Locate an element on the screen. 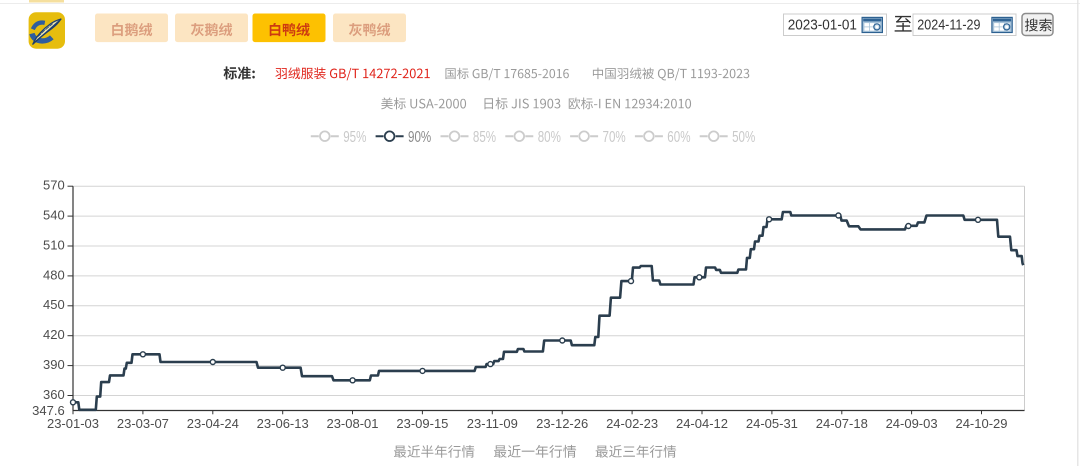 The image size is (1080, 471). svg-text: 90% is located at coordinates (419, 137).